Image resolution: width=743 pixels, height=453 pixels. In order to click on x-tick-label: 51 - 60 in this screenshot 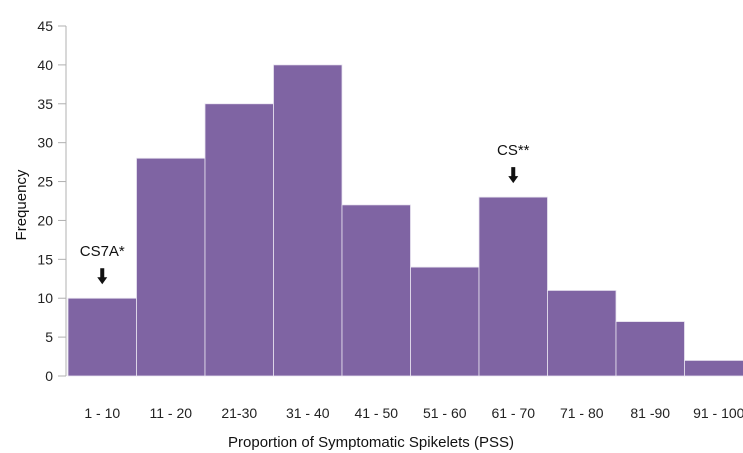, I will do `click(445, 413)`.